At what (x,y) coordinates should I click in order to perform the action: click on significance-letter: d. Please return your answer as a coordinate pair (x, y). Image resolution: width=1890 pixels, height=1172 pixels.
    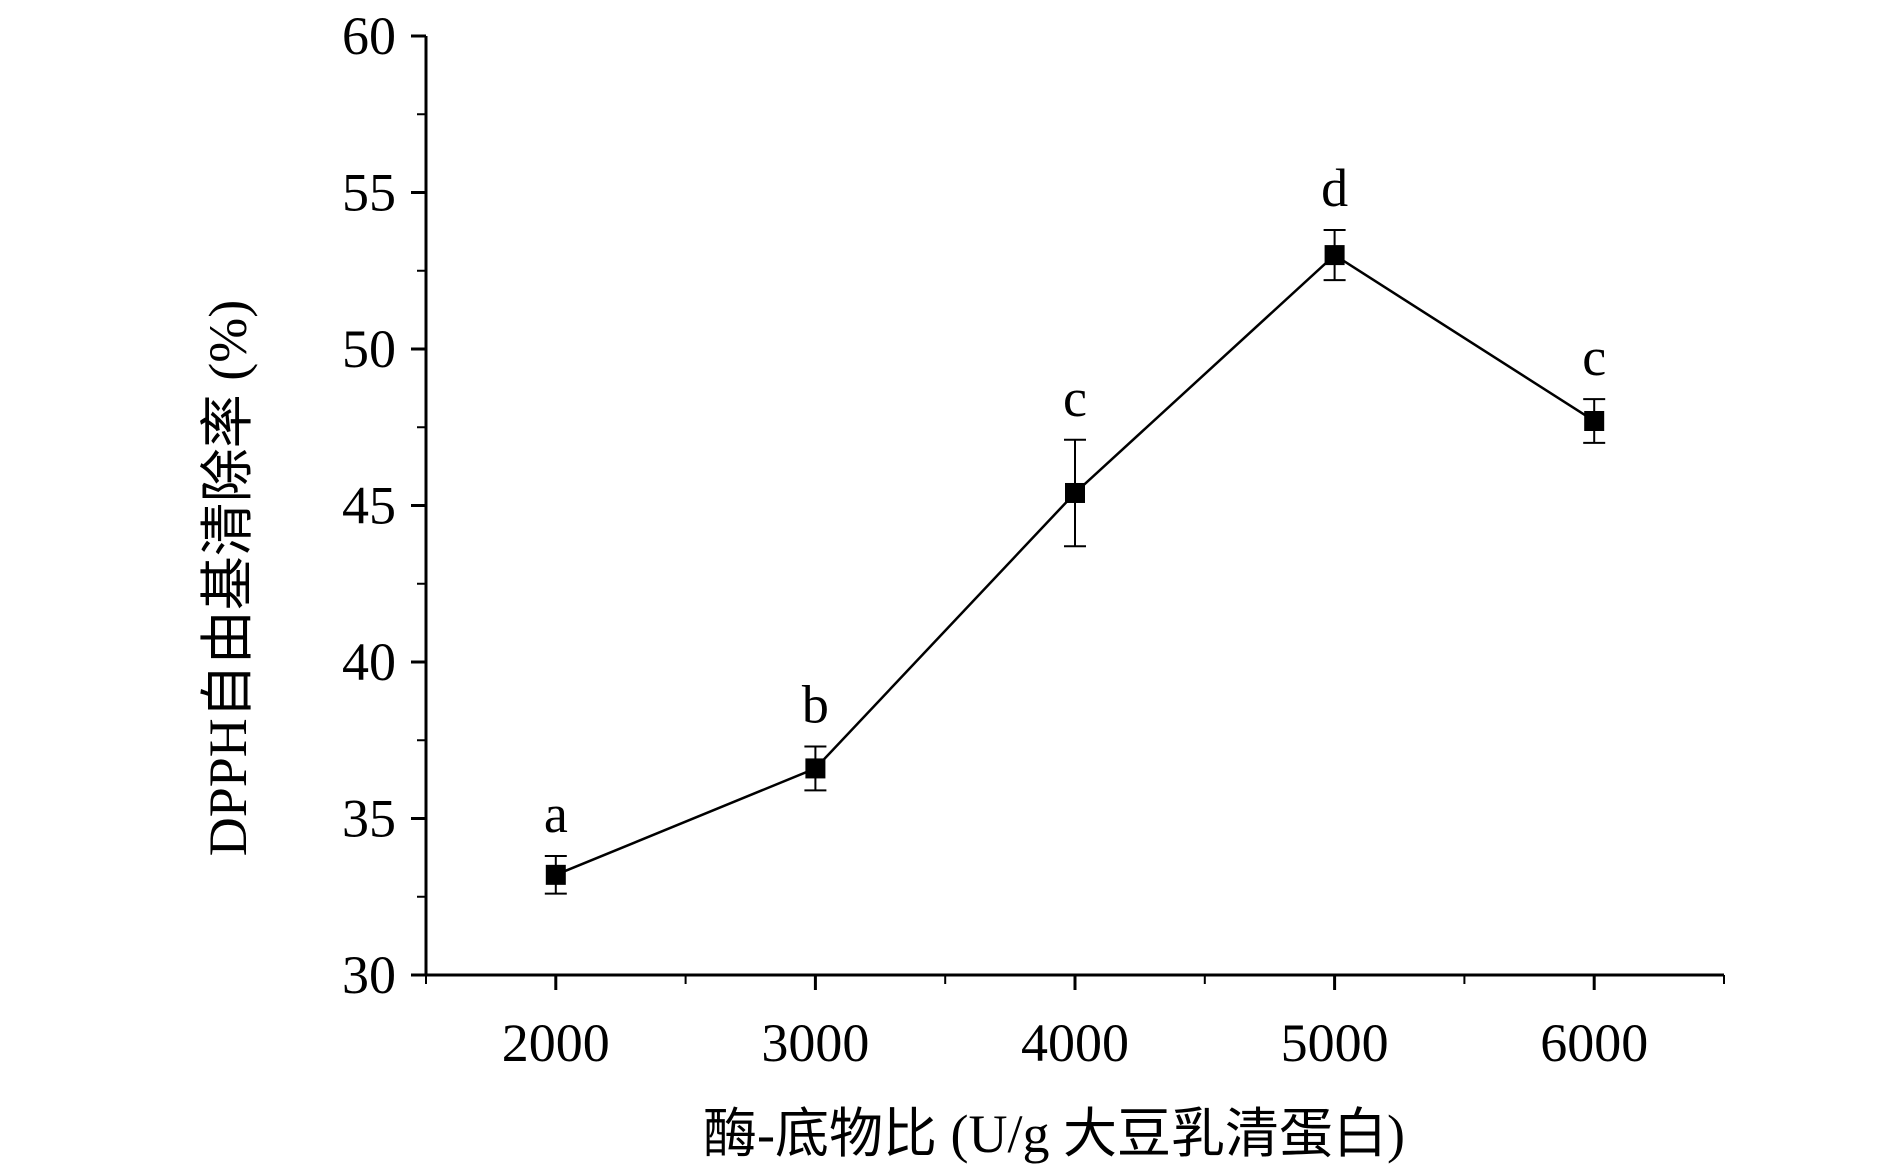
    Looking at the image, I should click on (1334, 188).